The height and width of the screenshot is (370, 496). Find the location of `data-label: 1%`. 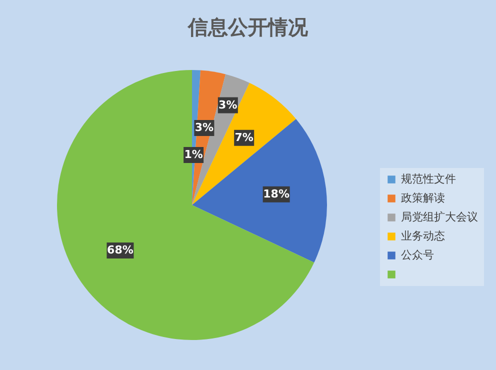

data-label: 1% is located at coordinates (193, 155).